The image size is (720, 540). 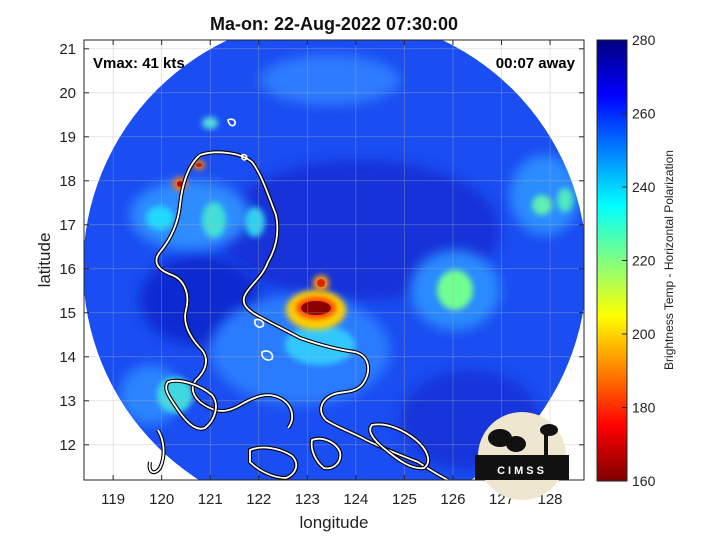 I want to click on y-axis-label: latitude, so click(x=44, y=260).